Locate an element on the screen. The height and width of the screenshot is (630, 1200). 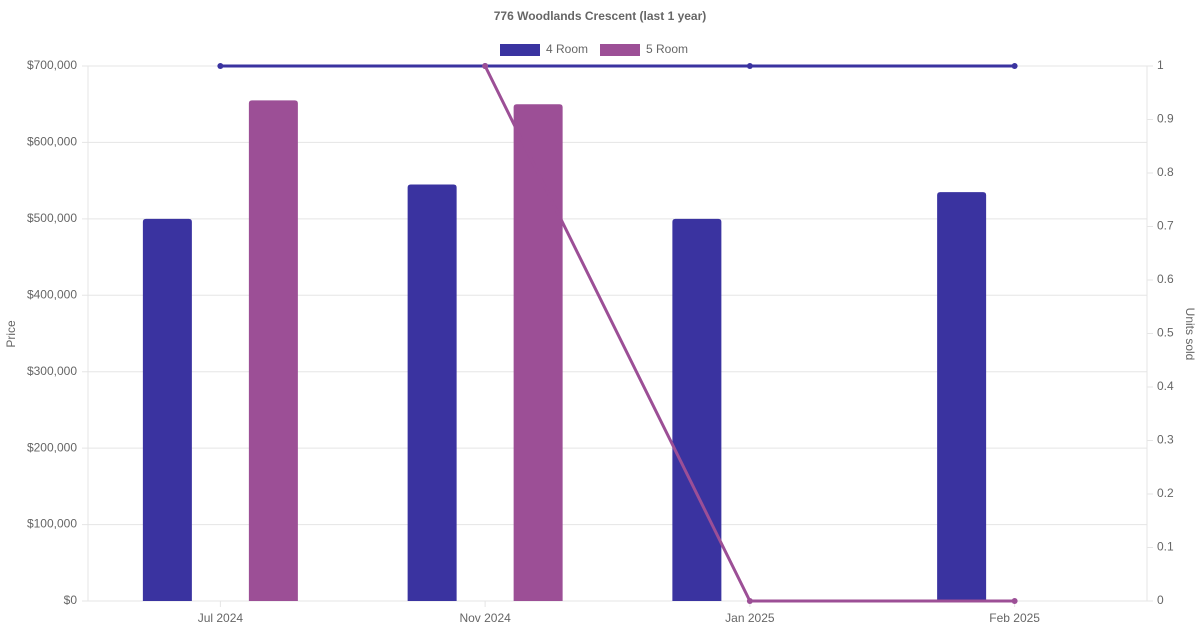
y2-tick-label: 0.2 is located at coordinates (1165, 493).